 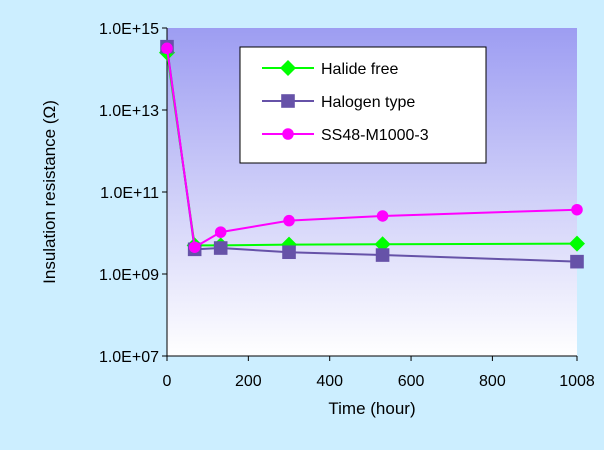 I want to click on y-axis-ticks: 1.0E+07 1.0E+09 1.0E+11 1.0E+13 1.0E+15, so click(x=133, y=193).